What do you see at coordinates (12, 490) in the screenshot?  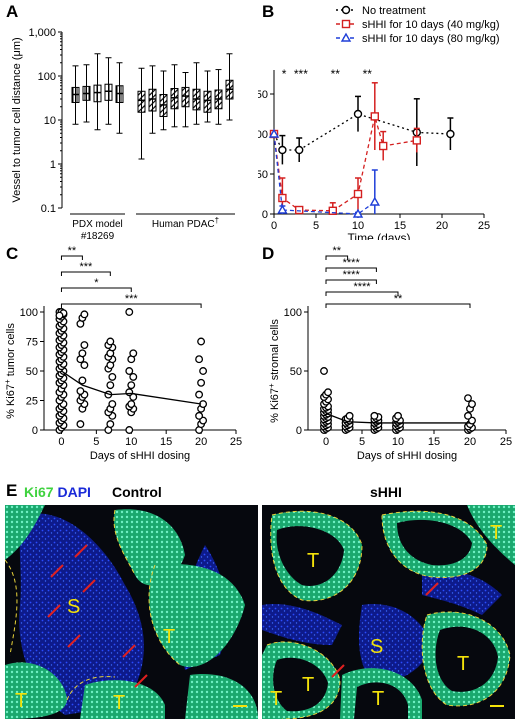 I see `panel-label-e: E` at bounding box center [12, 490].